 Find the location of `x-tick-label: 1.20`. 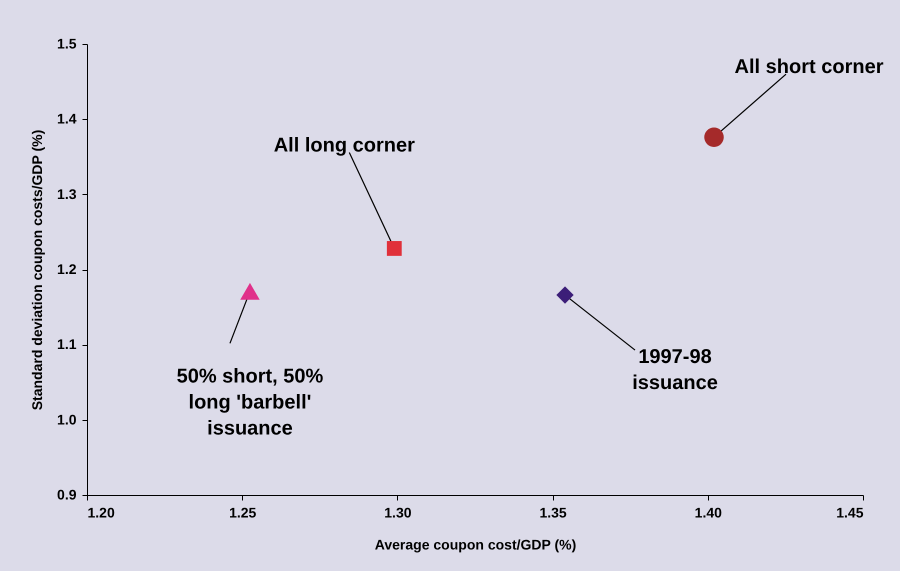

x-tick-label: 1.20 is located at coordinates (101, 512).